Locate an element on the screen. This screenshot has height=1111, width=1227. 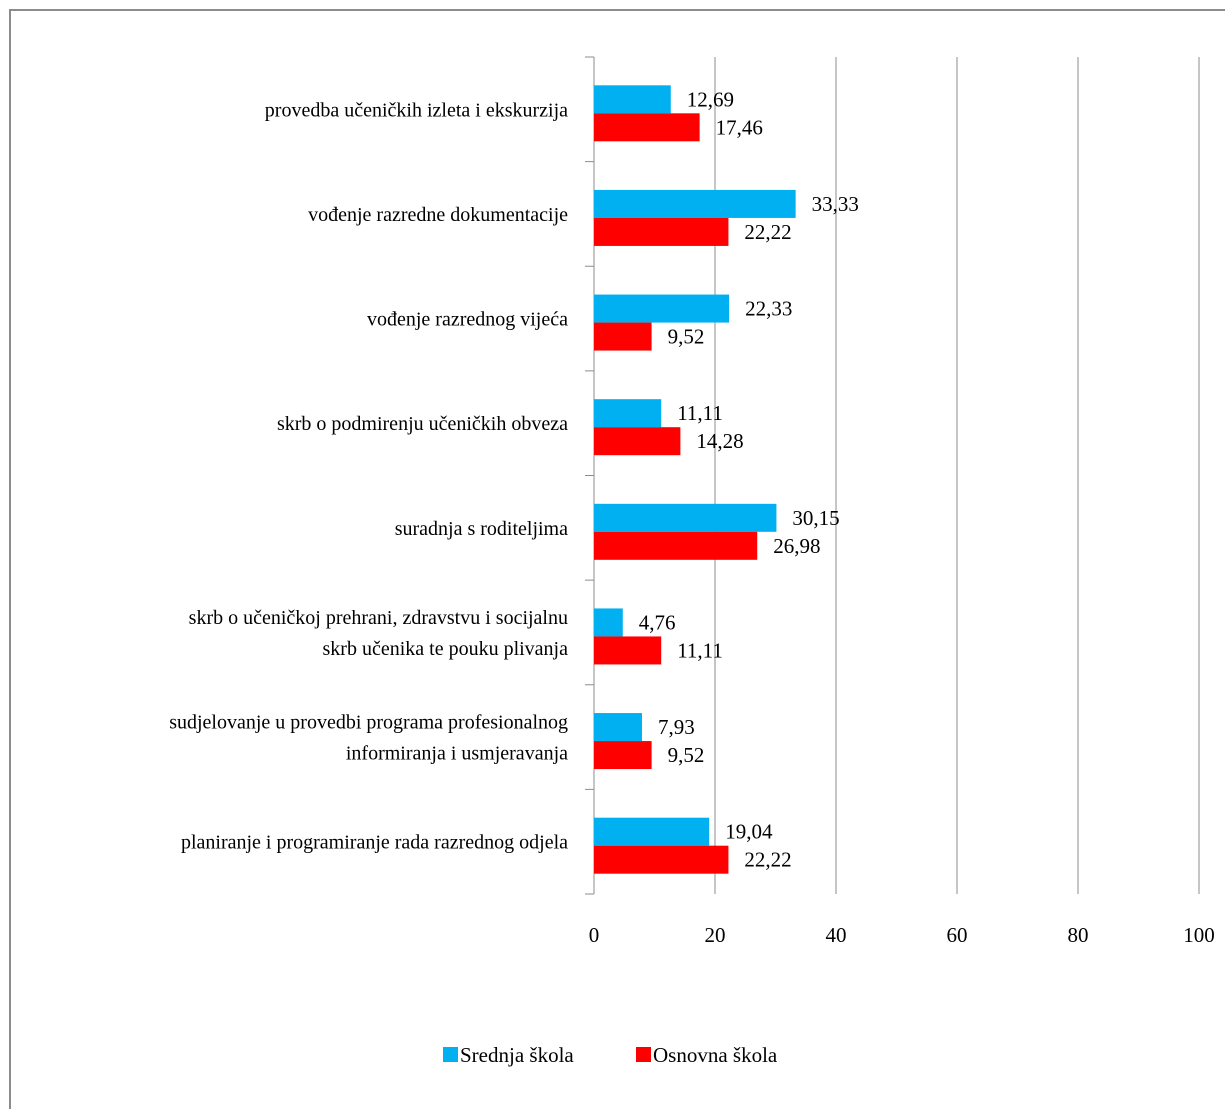
value-label: 12,69 is located at coordinates (710, 99).